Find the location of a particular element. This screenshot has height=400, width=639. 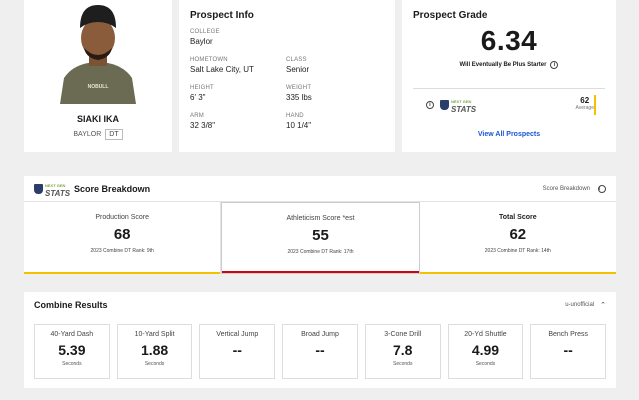

chevron-up-icon: ⌃ is located at coordinates (603, 305).